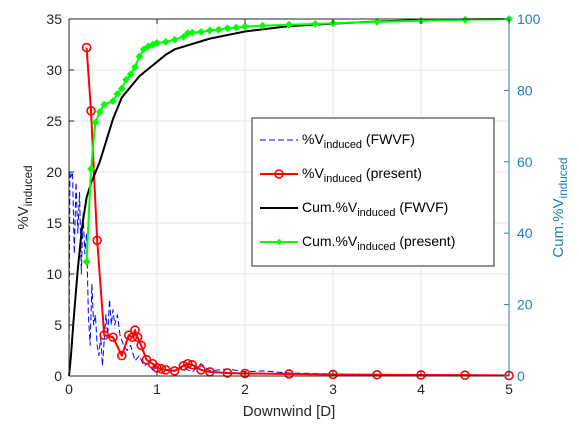  Describe the element at coordinates (525, 305) in the screenshot. I see `y-right-tick-label: 20` at that location.